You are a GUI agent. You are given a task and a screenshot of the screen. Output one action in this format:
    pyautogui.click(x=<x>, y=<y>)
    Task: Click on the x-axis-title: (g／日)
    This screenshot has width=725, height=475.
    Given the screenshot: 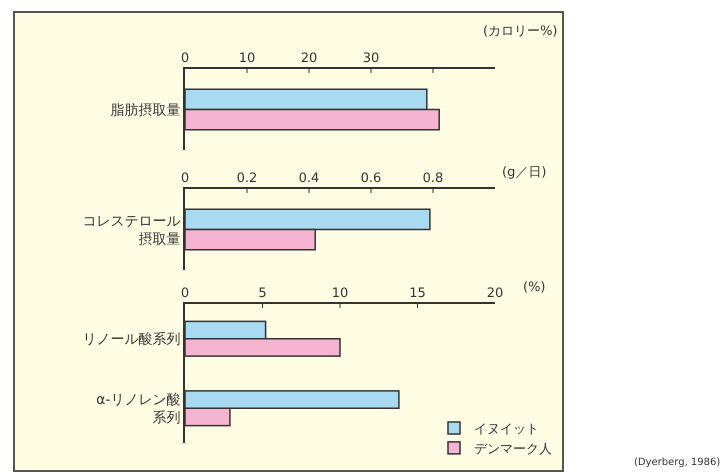 What is the action you would take?
    pyautogui.click(x=524, y=172)
    